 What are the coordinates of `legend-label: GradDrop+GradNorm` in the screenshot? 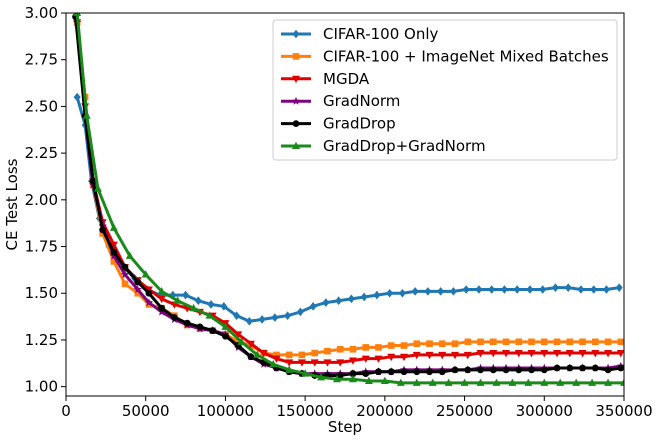 It's located at (404, 146).